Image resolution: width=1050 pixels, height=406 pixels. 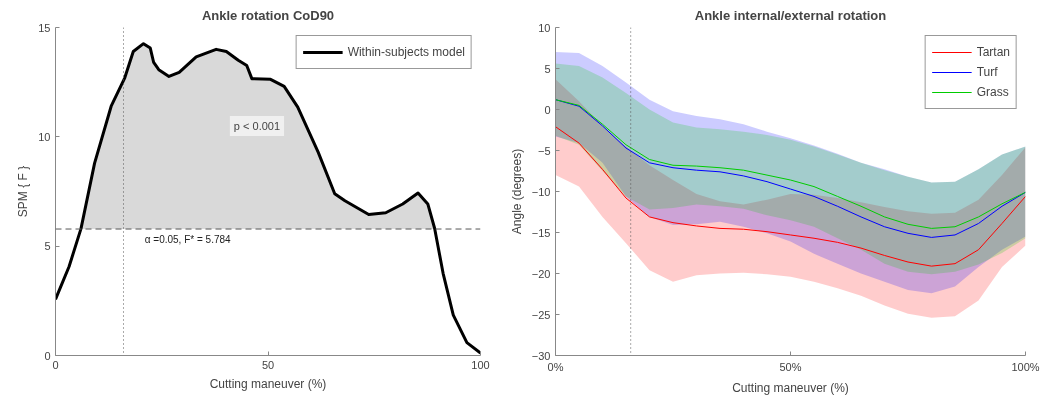 I want to click on x-tick-label: 0, so click(x=55, y=364).